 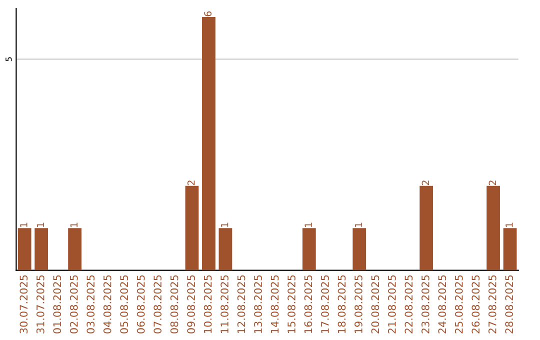 I want to click on y-tick-label: 5, so click(x=9, y=59).